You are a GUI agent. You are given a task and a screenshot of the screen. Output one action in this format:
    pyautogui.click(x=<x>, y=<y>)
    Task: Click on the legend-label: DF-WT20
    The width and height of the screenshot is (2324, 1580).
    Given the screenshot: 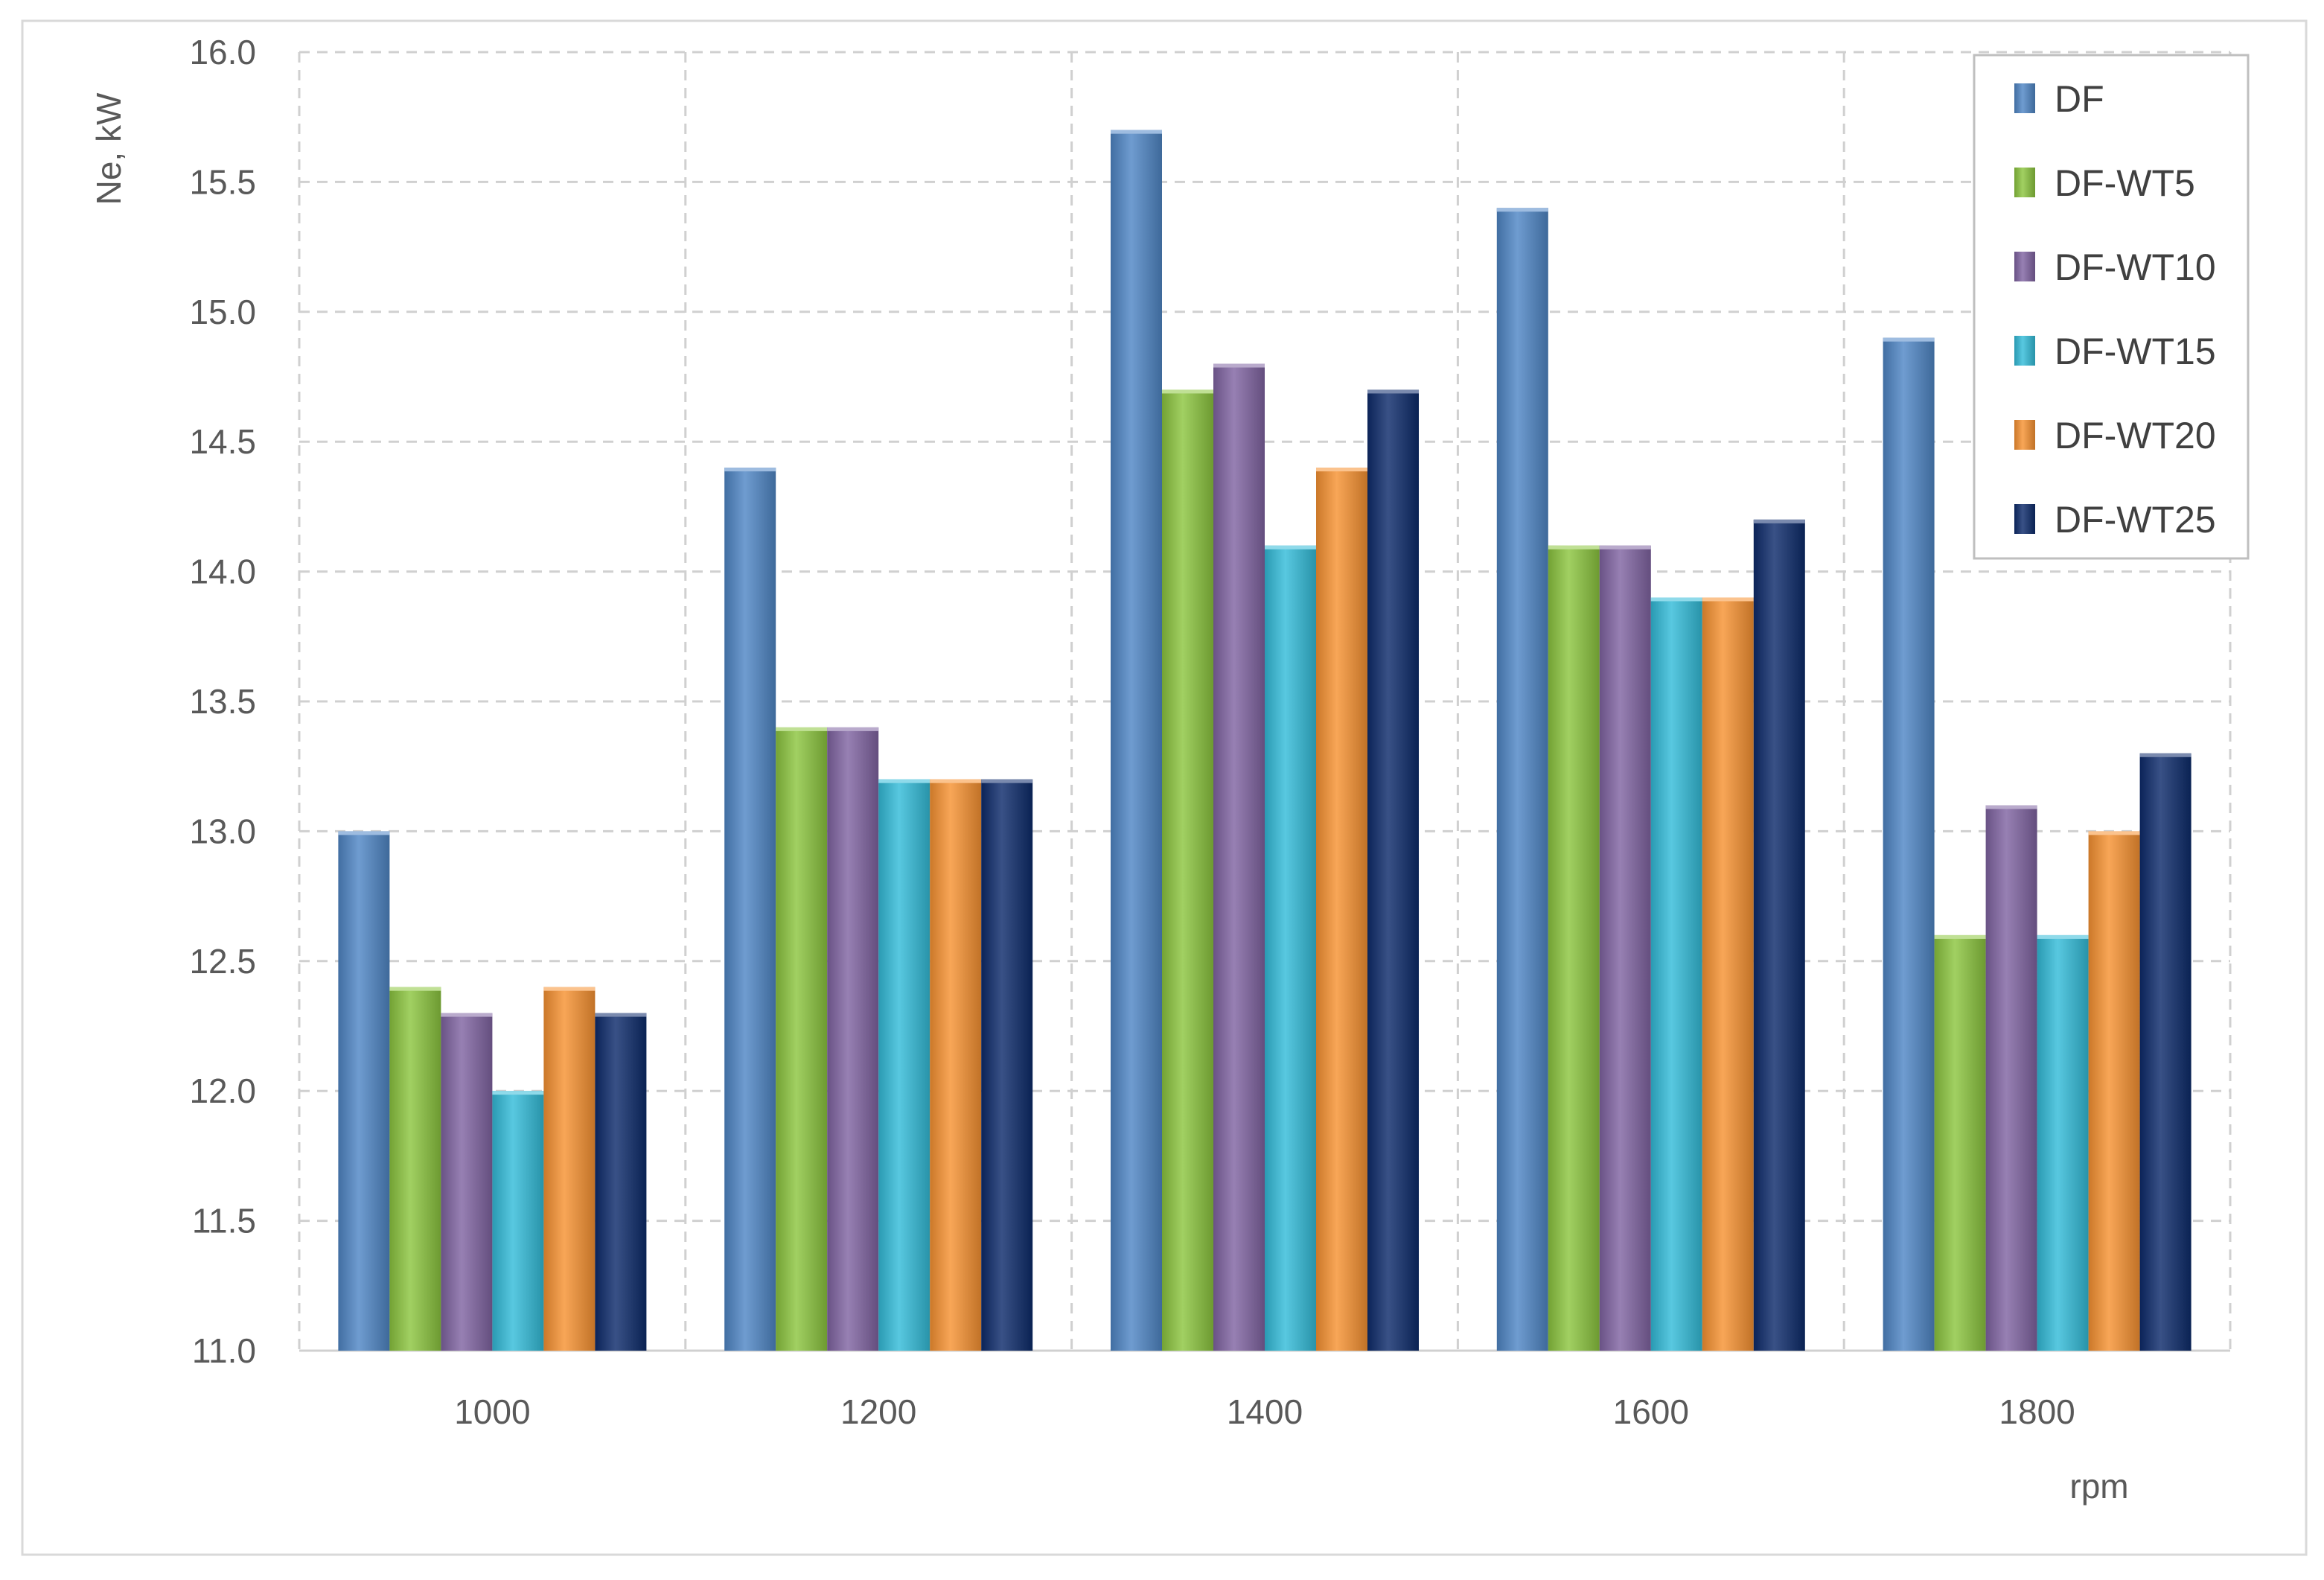 What is the action you would take?
    pyautogui.click(x=2135, y=436)
    